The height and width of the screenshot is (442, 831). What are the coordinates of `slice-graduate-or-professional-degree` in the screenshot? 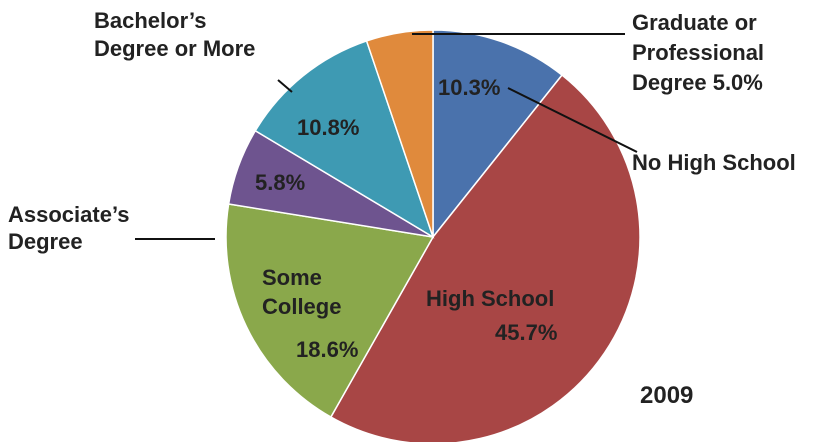 It's located at (399, 133).